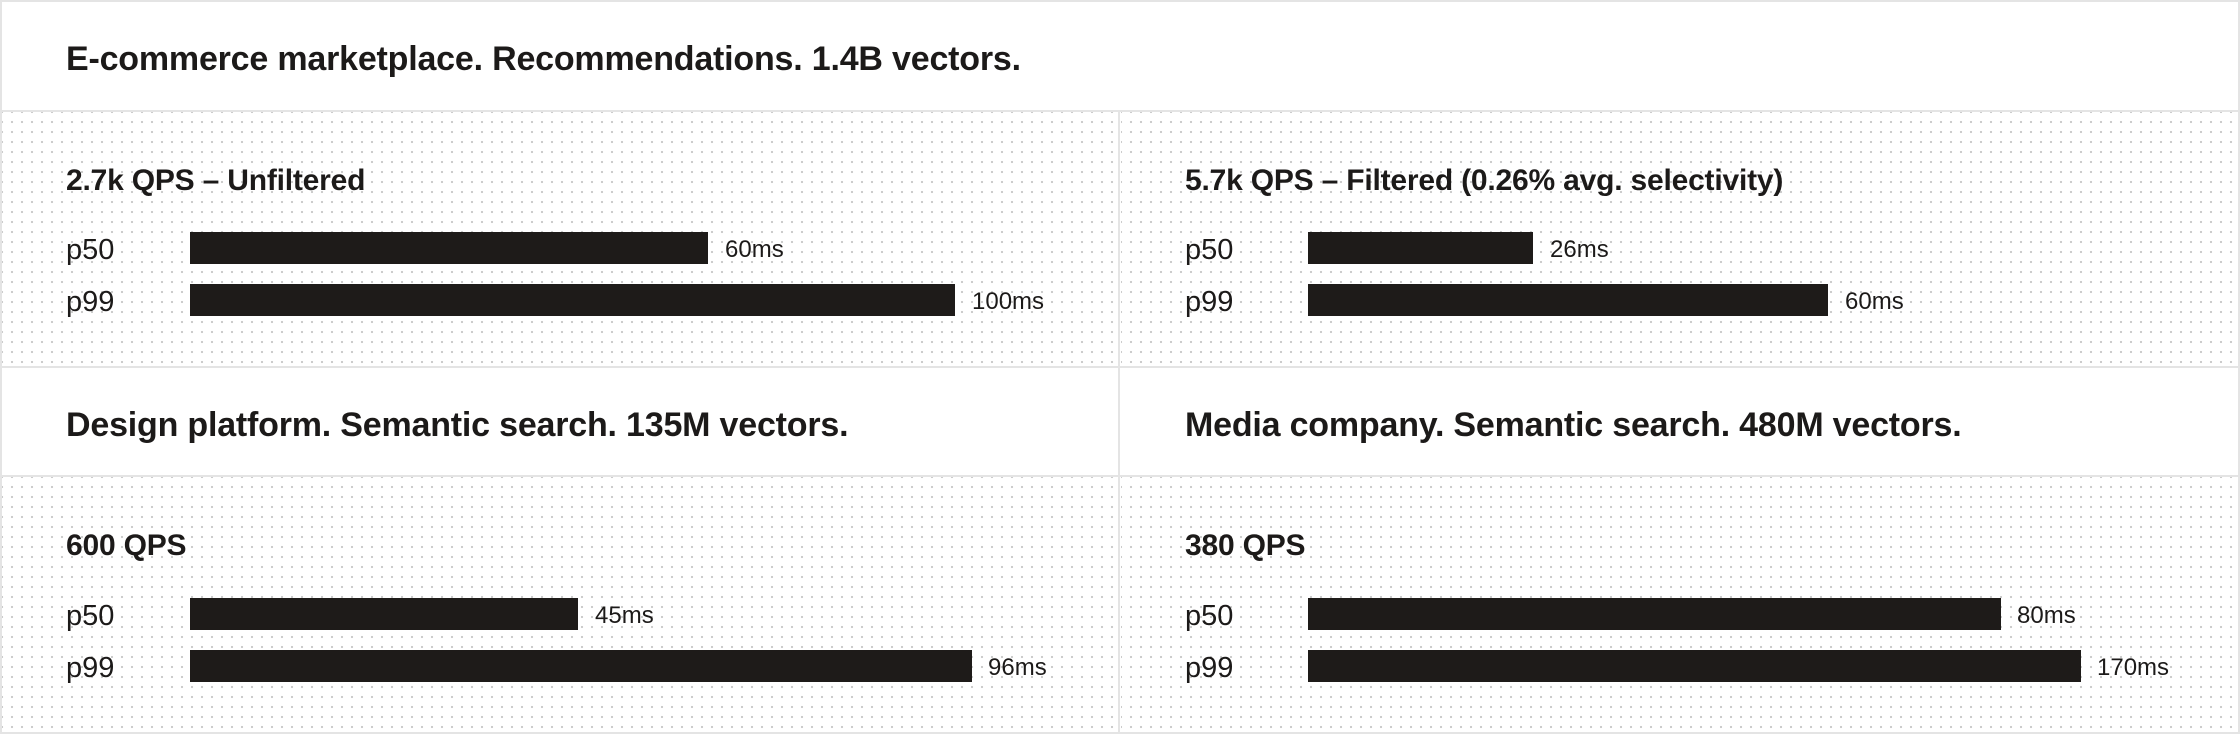 This screenshot has height=734, width=2240. What do you see at coordinates (1119, 422) in the screenshot?
I see `divider-column` at bounding box center [1119, 422].